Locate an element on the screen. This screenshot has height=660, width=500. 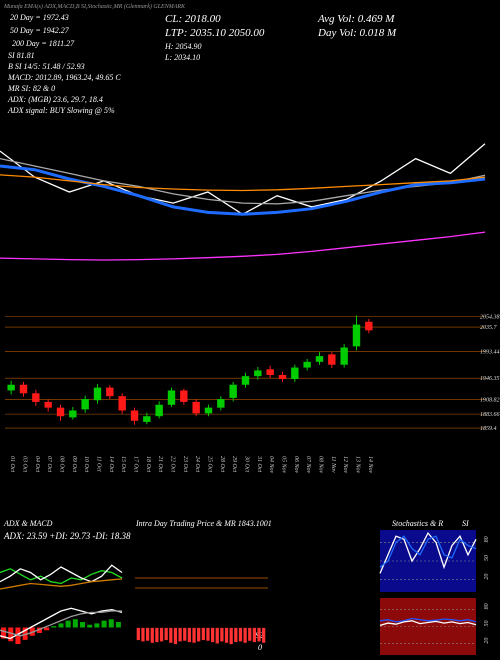
date-label: 12 Nov is located at coordinates (345, 465).